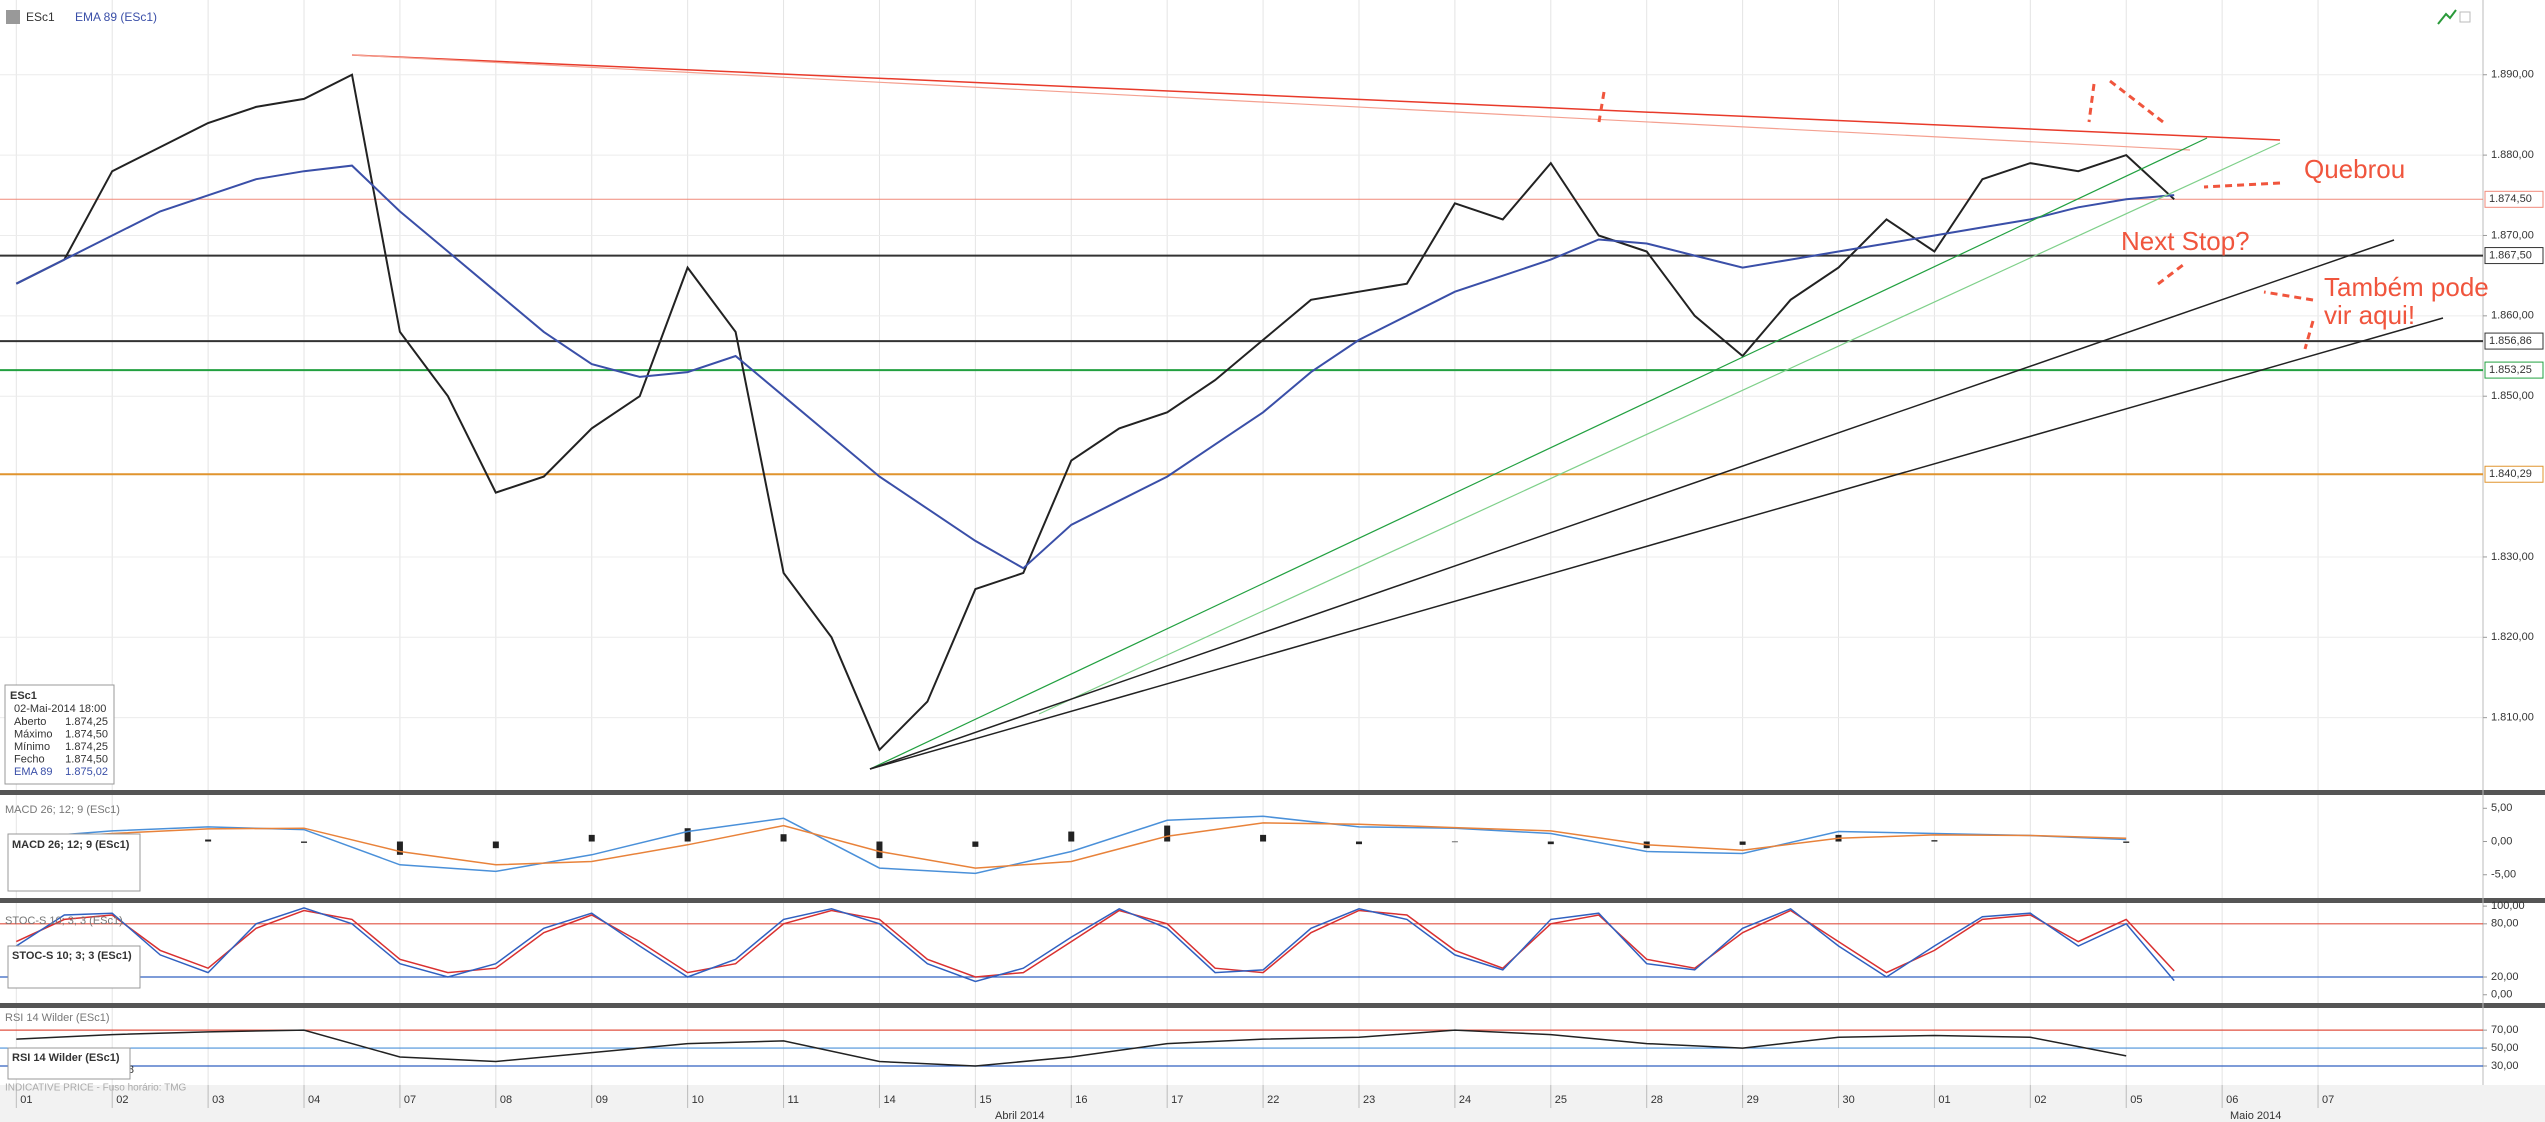  I want to click on y-tick-label: 50,00, so click(2505, 1048).